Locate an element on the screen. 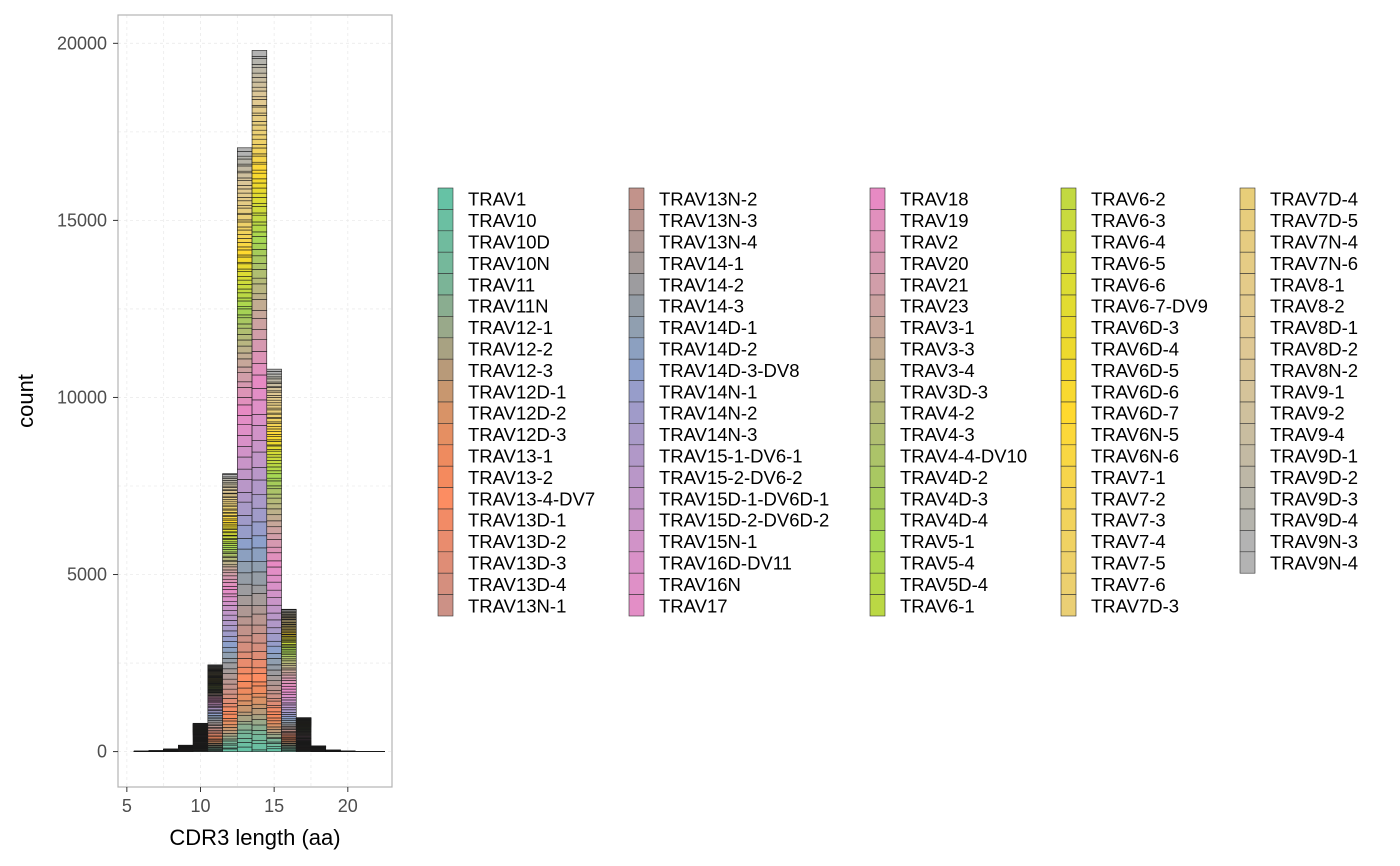 The width and height of the screenshot is (1400, 866). legend-entry: TRAV13-2 is located at coordinates (495, 476).